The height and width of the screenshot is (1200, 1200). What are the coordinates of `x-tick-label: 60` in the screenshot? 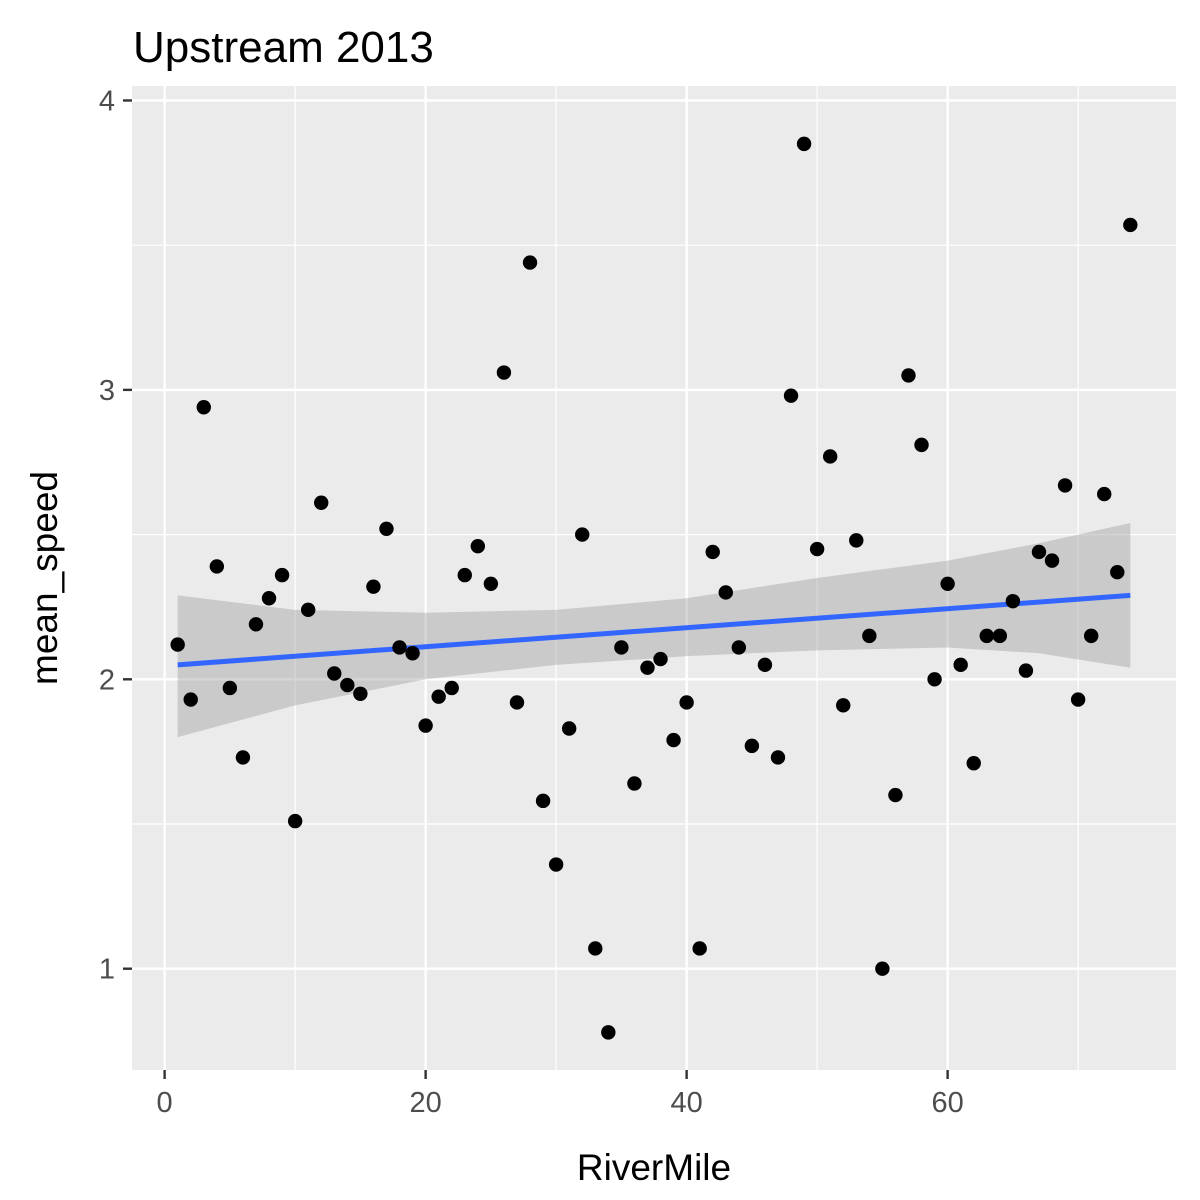 It's located at (947, 1103).